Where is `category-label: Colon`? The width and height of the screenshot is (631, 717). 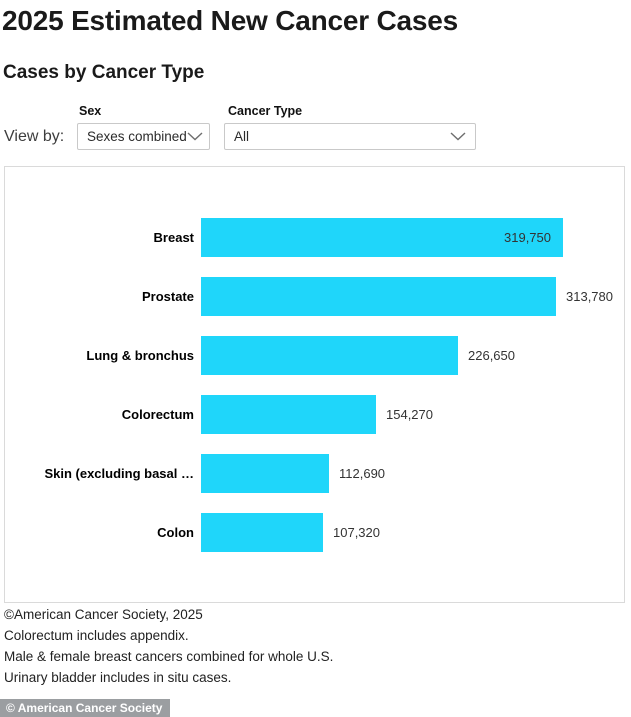
category-label: Colon is located at coordinates (175, 532).